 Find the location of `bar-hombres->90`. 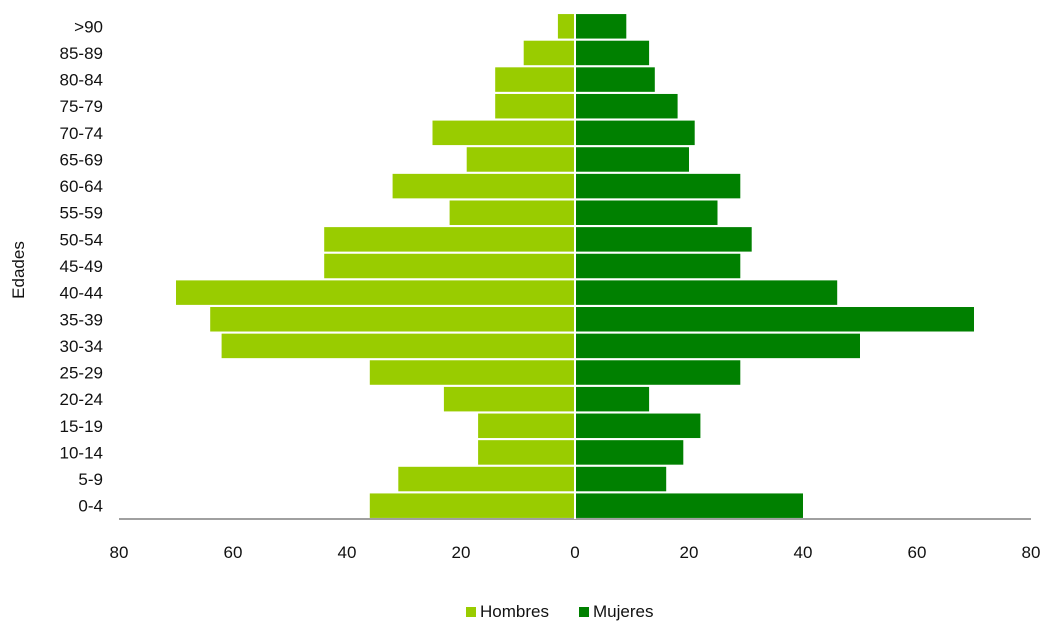

bar-hombres->90 is located at coordinates (566, 26).